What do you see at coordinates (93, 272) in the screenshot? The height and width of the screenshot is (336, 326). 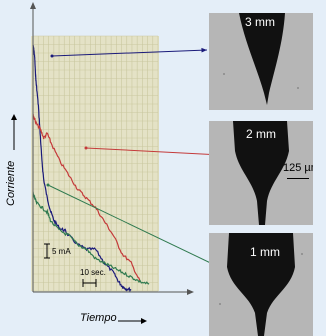 I see `x-scale-label: 10 sec.` at bounding box center [93, 272].